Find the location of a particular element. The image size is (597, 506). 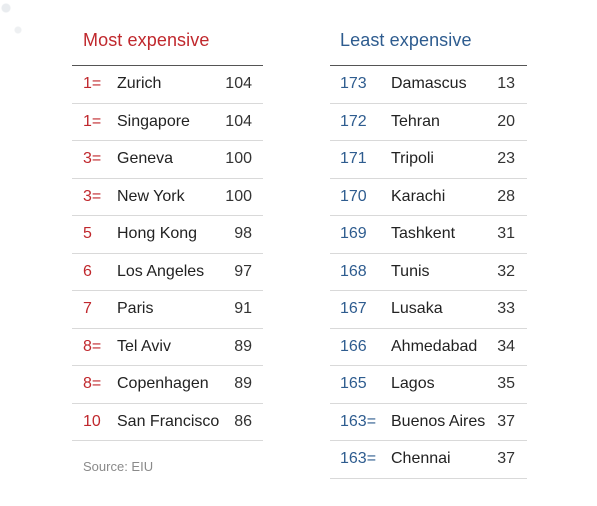

city-cell: Damascus is located at coordinates (429, 84).